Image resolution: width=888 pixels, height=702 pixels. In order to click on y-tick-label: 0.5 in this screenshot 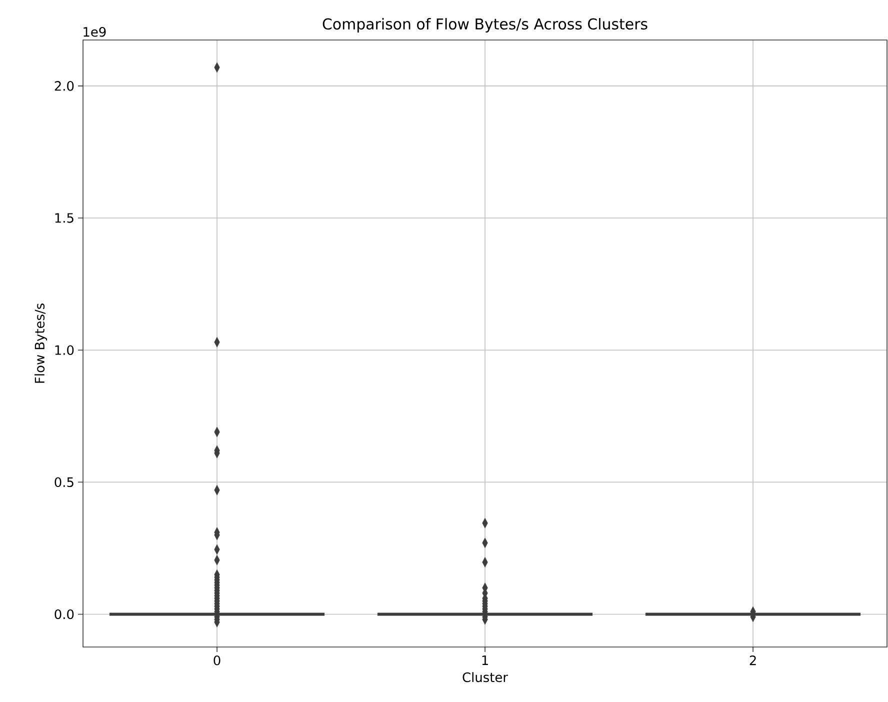, I will do `click(64, 482)`.